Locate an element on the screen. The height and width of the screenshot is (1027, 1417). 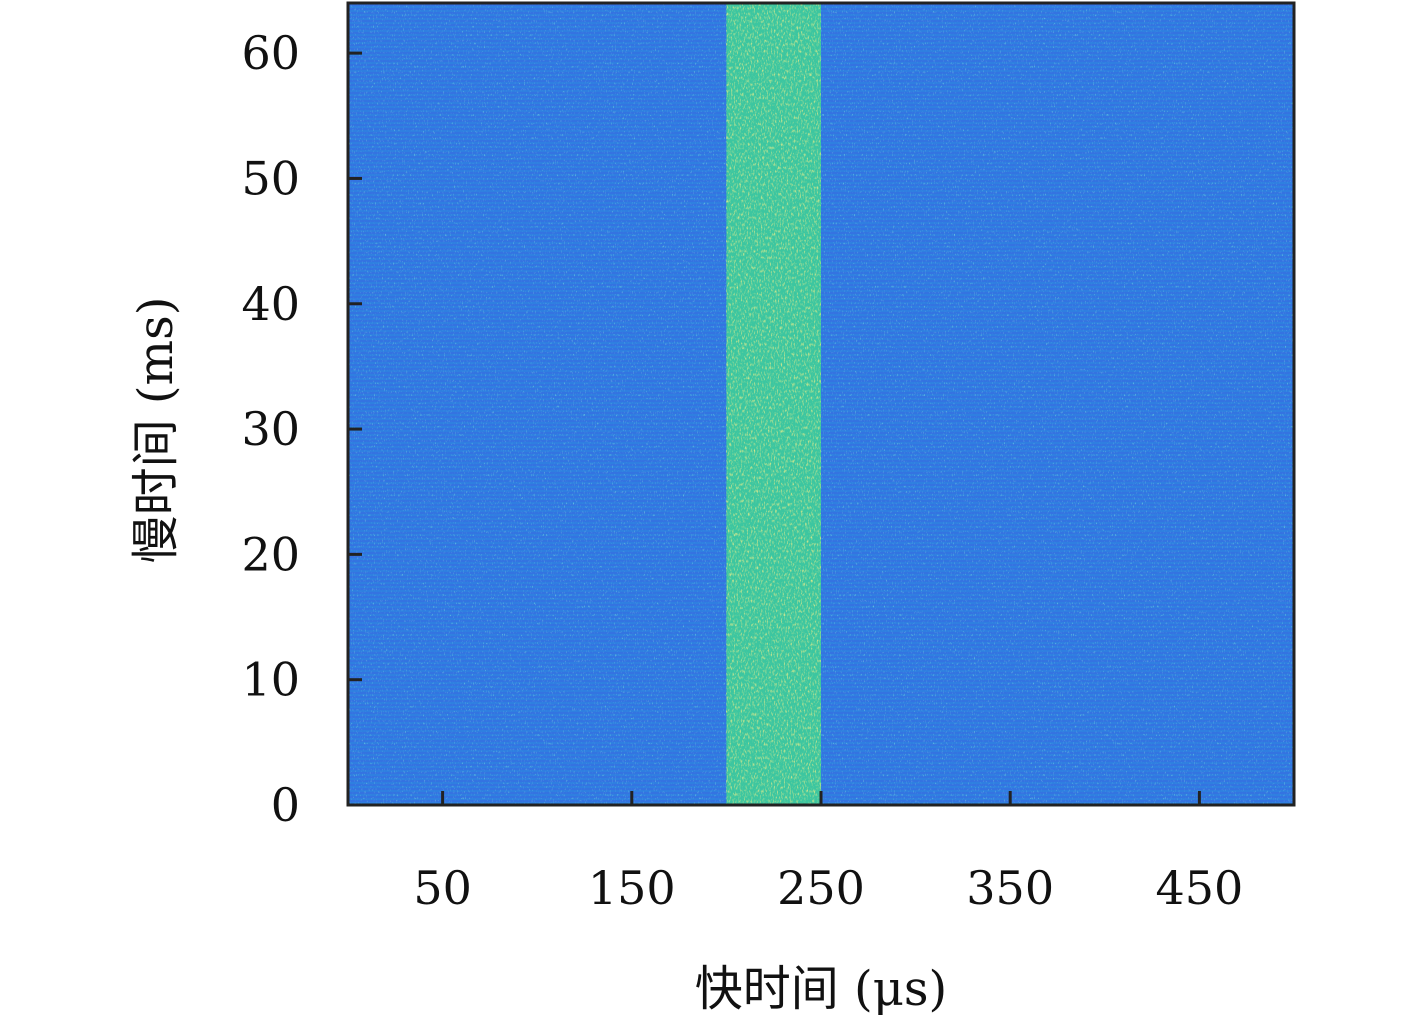
y-tick-label: 20 is located at coordinates (270, 554).